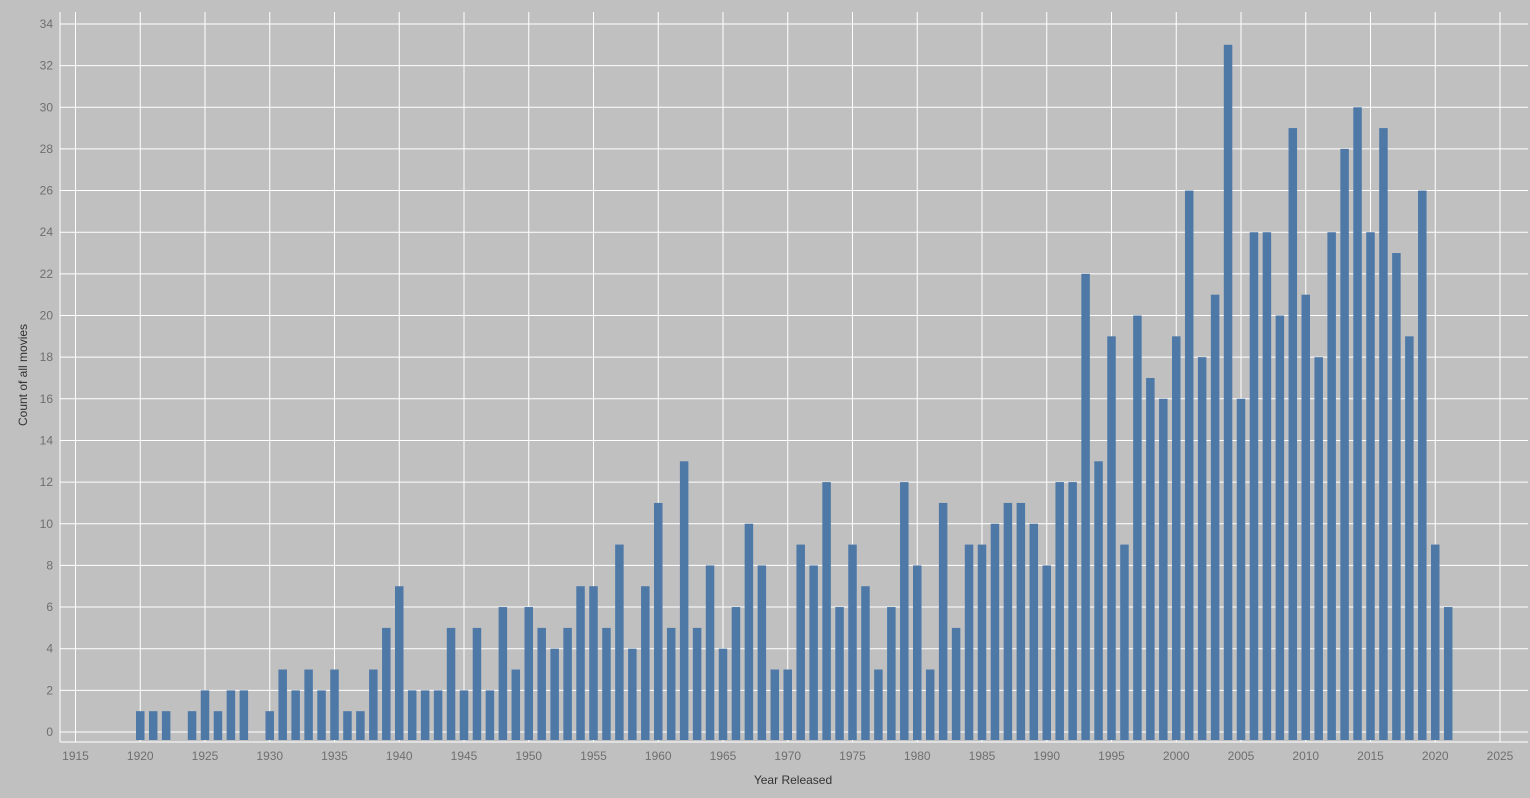 This screenshot has width=1530, height=798. Describe the element at coordinates (917, 756) in the screenshot. I see `x-tick-label: 1980` at that location.